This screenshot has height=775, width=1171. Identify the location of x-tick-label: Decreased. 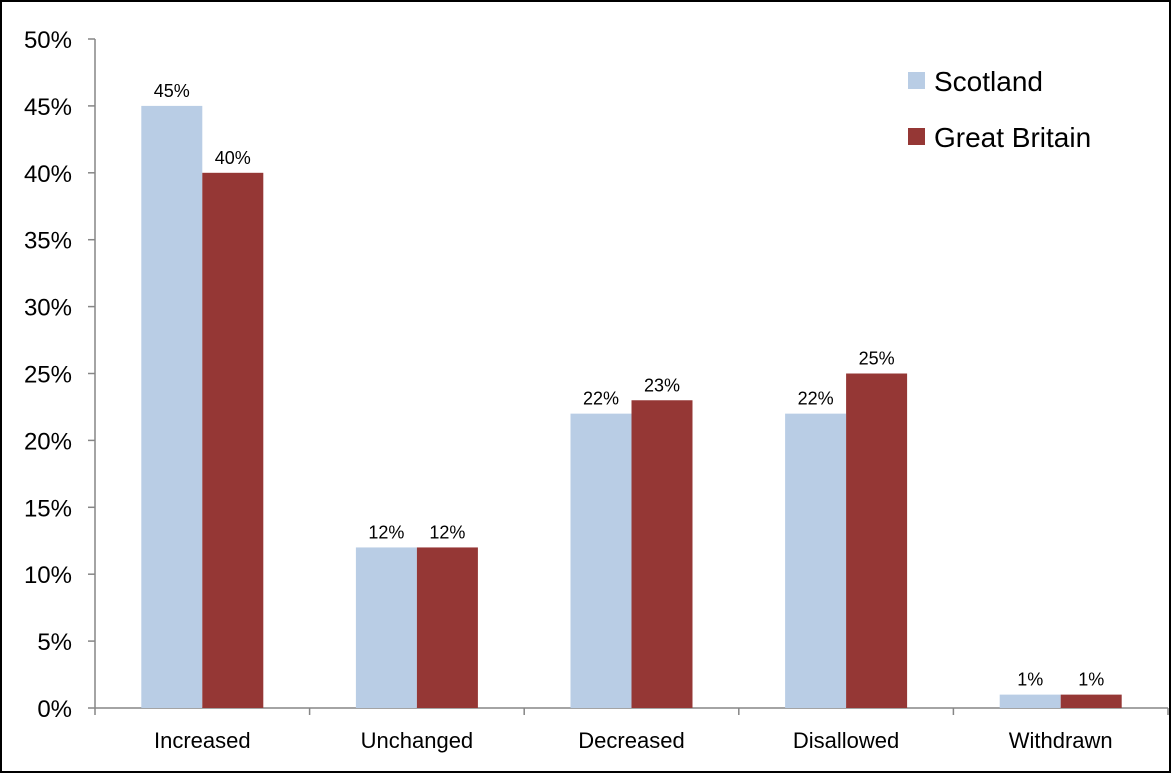
(631, 740).